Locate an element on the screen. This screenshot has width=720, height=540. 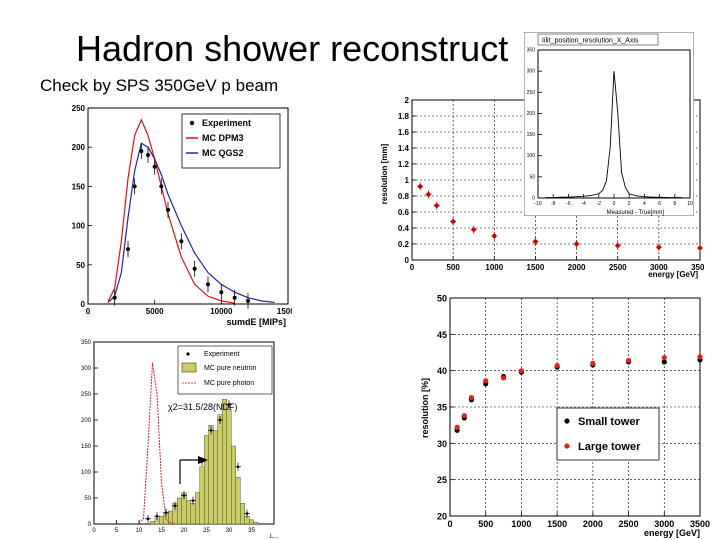
y-tick-label: 1.6 is located at coordinates (404, 132).